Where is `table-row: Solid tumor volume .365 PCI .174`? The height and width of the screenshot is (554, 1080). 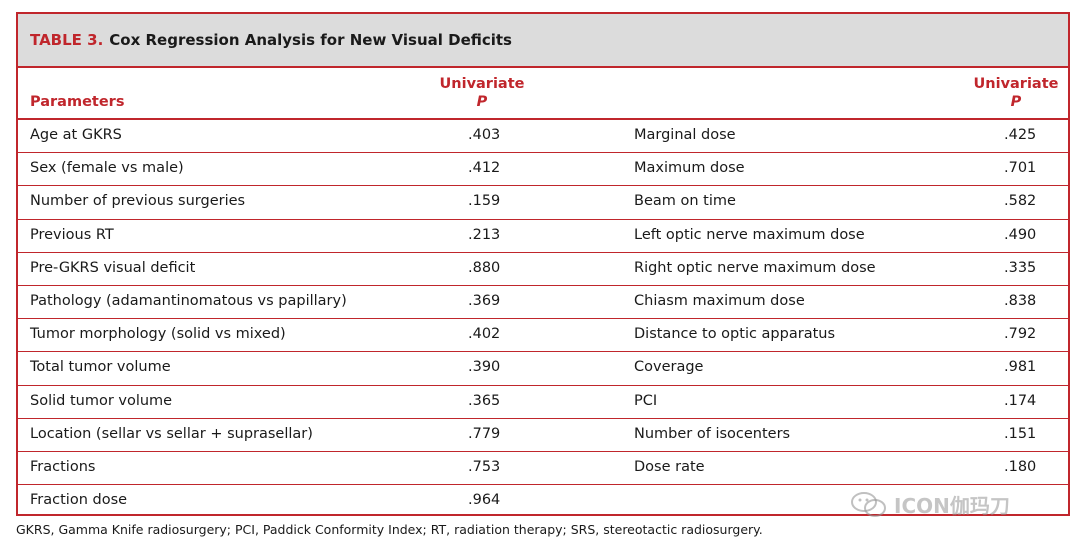
table-row: Solid tumor volume .365 PCI .174 is located at coordinates (543, 402).